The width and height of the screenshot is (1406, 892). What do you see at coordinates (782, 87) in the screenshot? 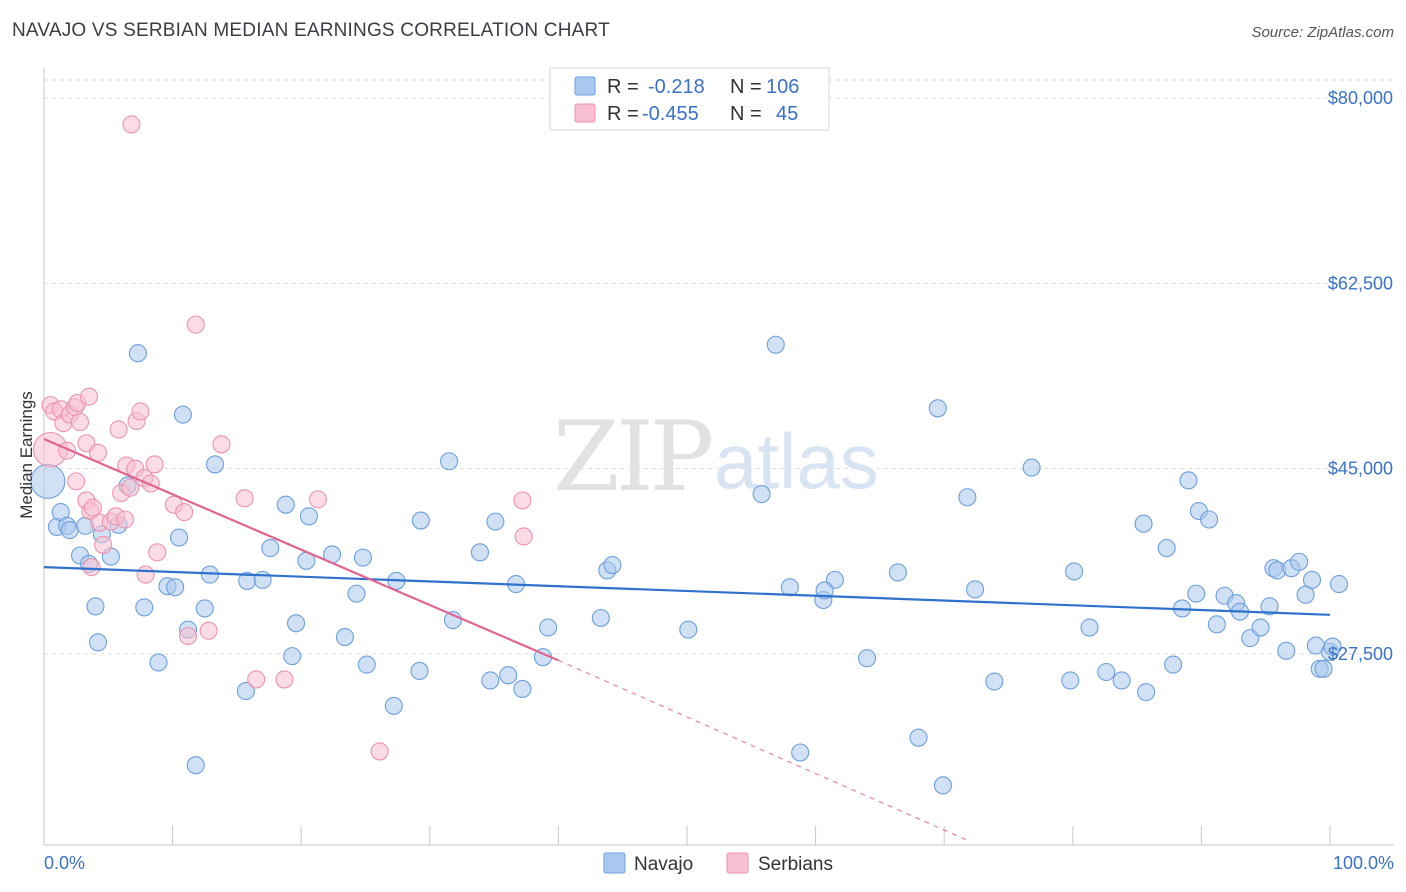
I see `legend-n-value-navajo: 106` at bounding box center [782, 87].